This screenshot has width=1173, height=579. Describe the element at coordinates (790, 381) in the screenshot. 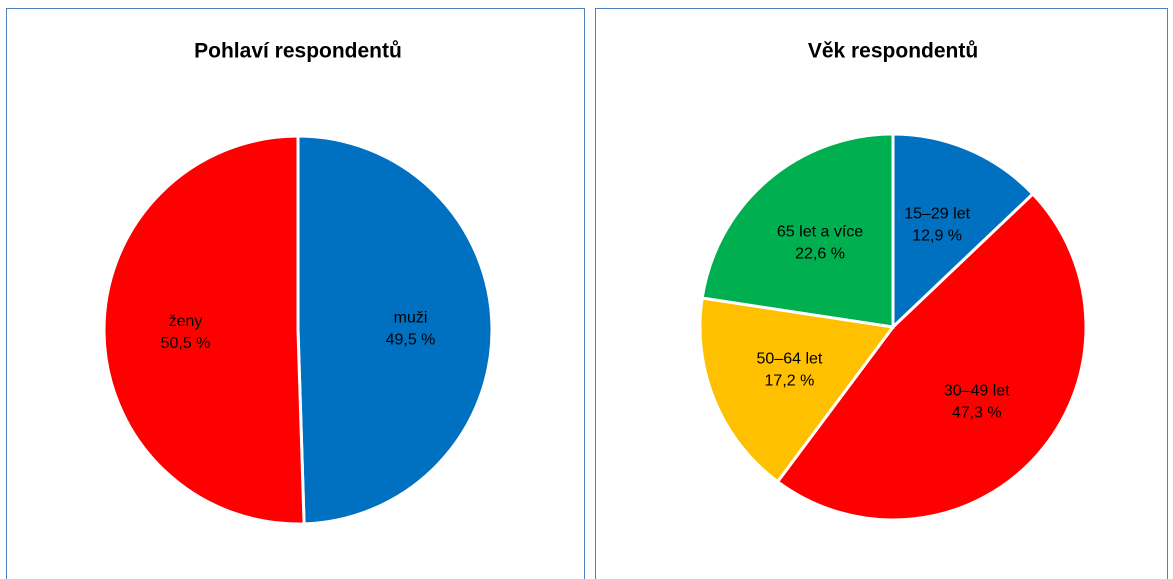

I see `value-label: 17,2 %` at that location.